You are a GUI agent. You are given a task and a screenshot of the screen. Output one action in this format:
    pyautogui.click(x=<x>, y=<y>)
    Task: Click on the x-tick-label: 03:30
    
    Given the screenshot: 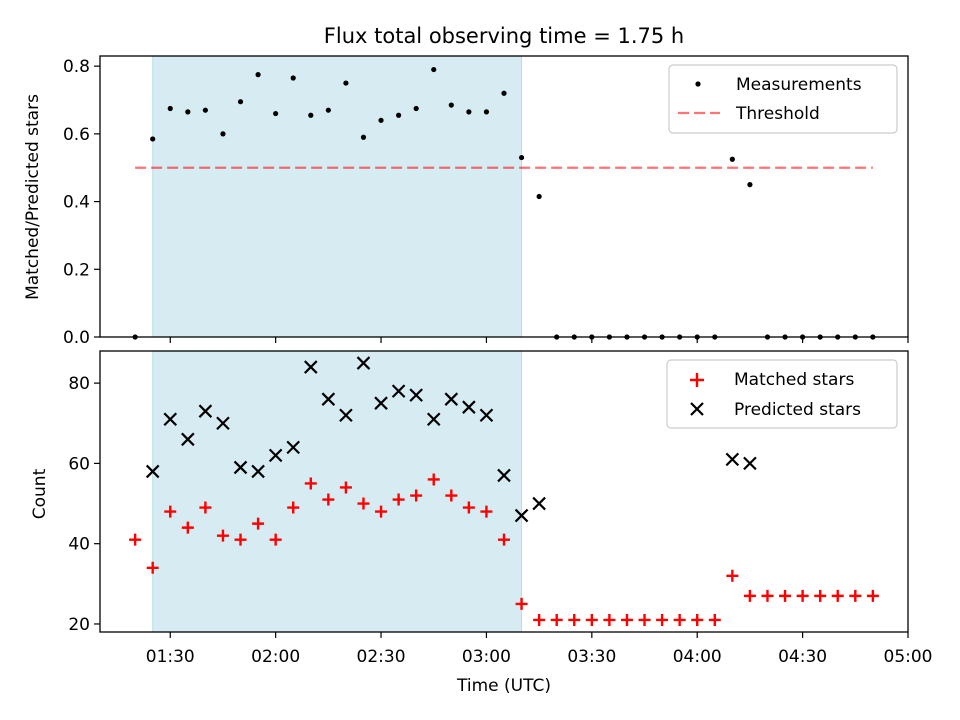 What is the action you would take?
    pyautogui.click(x=591, y=657)
    